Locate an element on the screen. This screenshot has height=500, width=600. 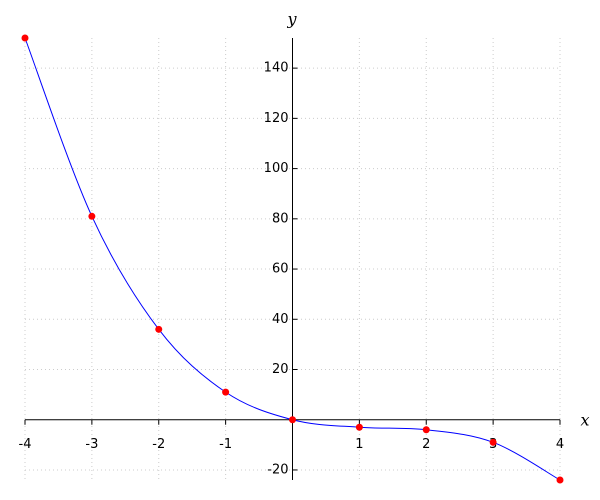
x-tick-label: -2 is located at coordinates (158, 444).